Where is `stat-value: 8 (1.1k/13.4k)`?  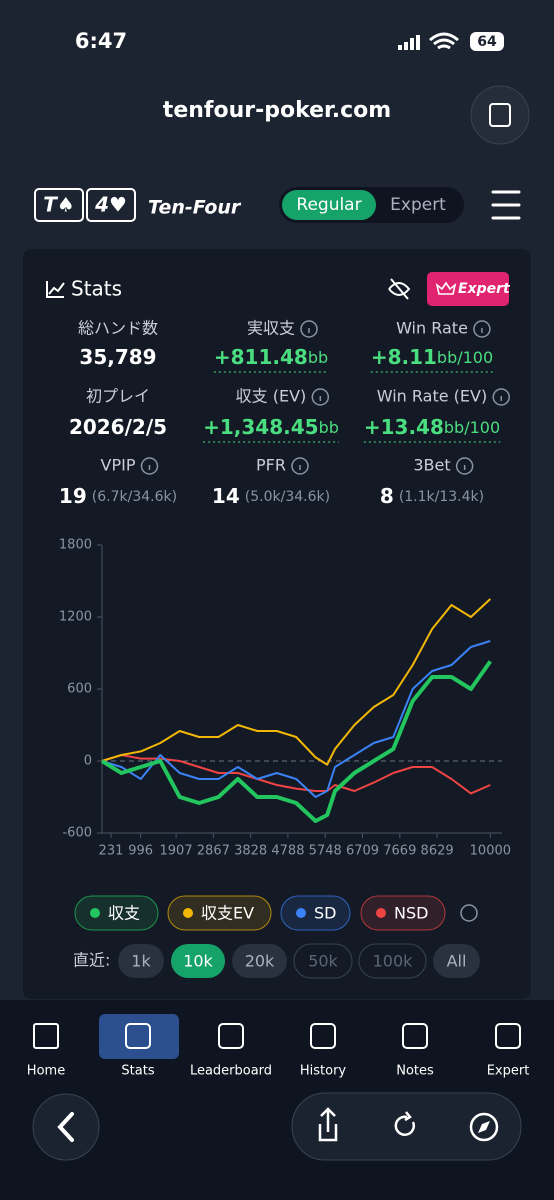
stat-value: 8 (1.1k/13.4k) is located at coordinates (432, 496).